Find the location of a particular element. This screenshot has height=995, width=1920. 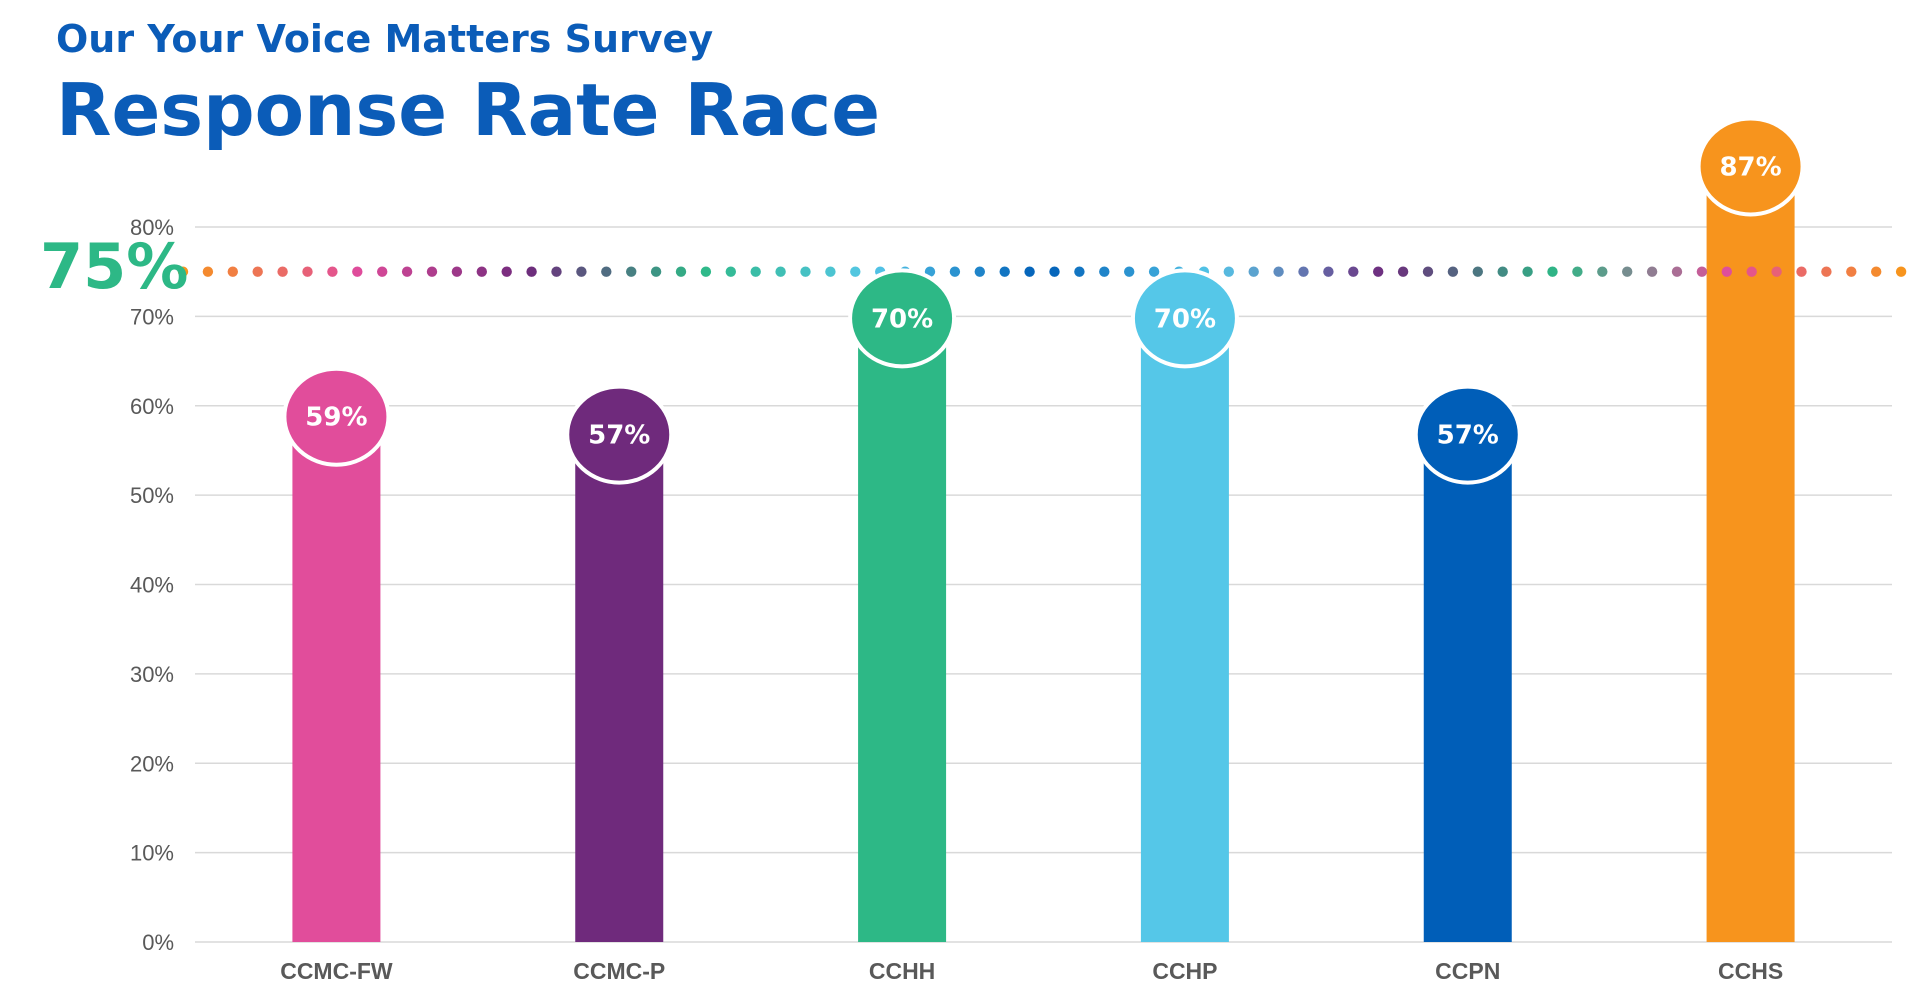

data-label: 87% is located at coordinates (1750, 167).